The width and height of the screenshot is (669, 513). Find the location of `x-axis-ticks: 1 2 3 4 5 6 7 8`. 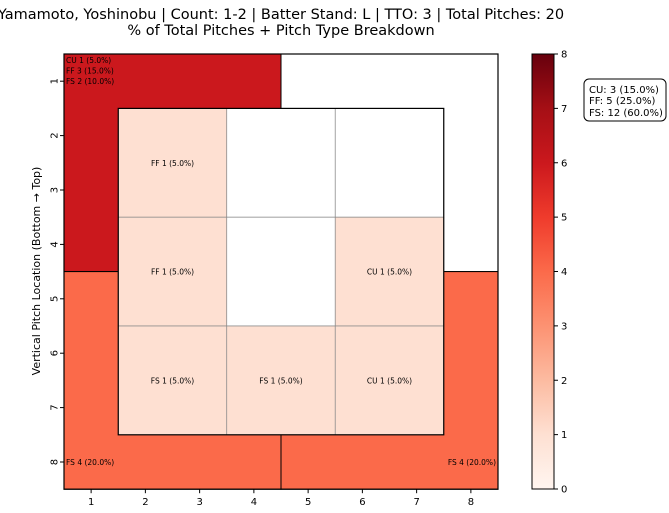

x-axis-ticks: 1 2 3 4 5 6 7 8 is located at coordinates (281, 498).